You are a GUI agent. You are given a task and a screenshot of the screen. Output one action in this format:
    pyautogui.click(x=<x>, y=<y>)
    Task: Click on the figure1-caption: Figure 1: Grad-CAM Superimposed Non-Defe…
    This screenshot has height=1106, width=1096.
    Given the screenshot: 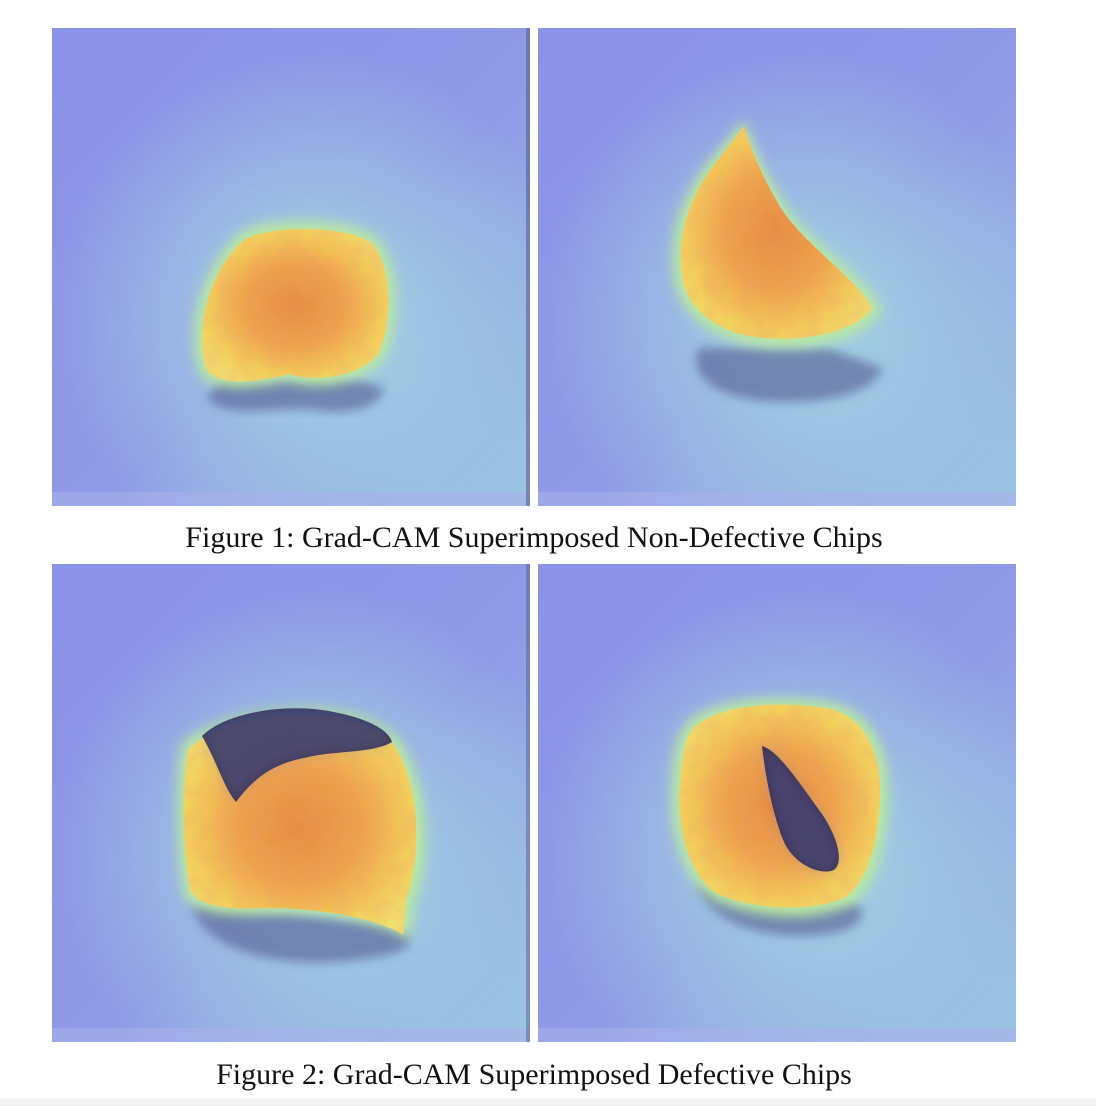 What is the action you would take?
    pyautogui.click(x=534, y=537)
    